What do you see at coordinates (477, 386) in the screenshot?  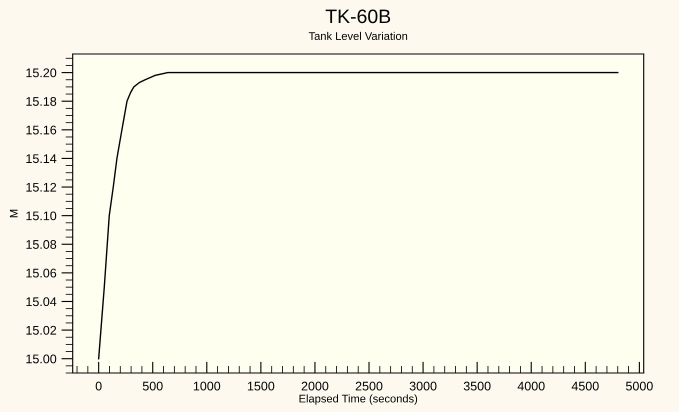 I see `x-tick-label: 3500` at bounding box center [477, 386].